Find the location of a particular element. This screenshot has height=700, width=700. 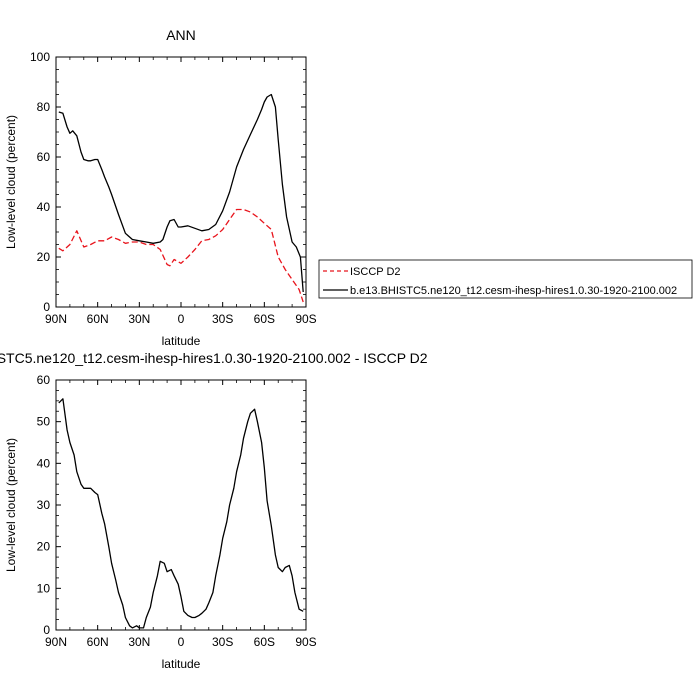

y-tick-label: 80 is located at coordinates (44, 107).